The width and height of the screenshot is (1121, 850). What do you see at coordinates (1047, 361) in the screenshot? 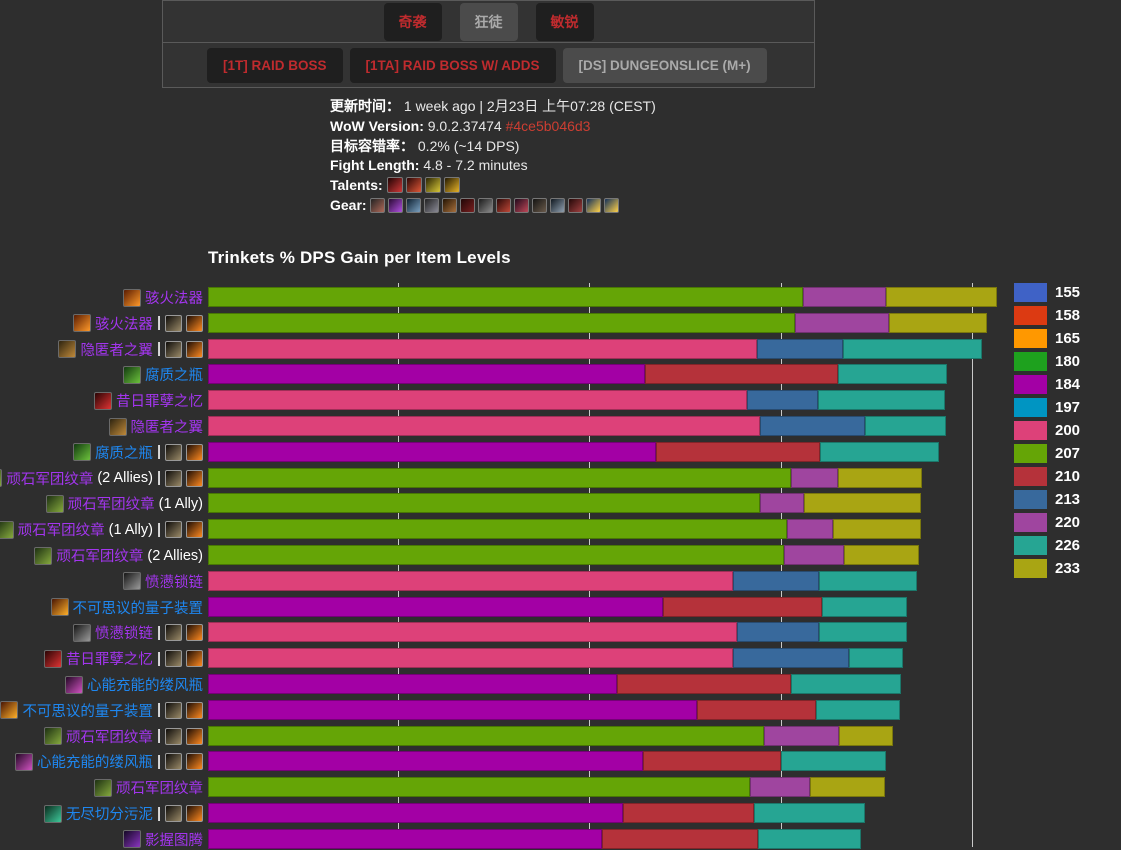
I see `legend-item-180: 180` at bounding box center [1047, 361].